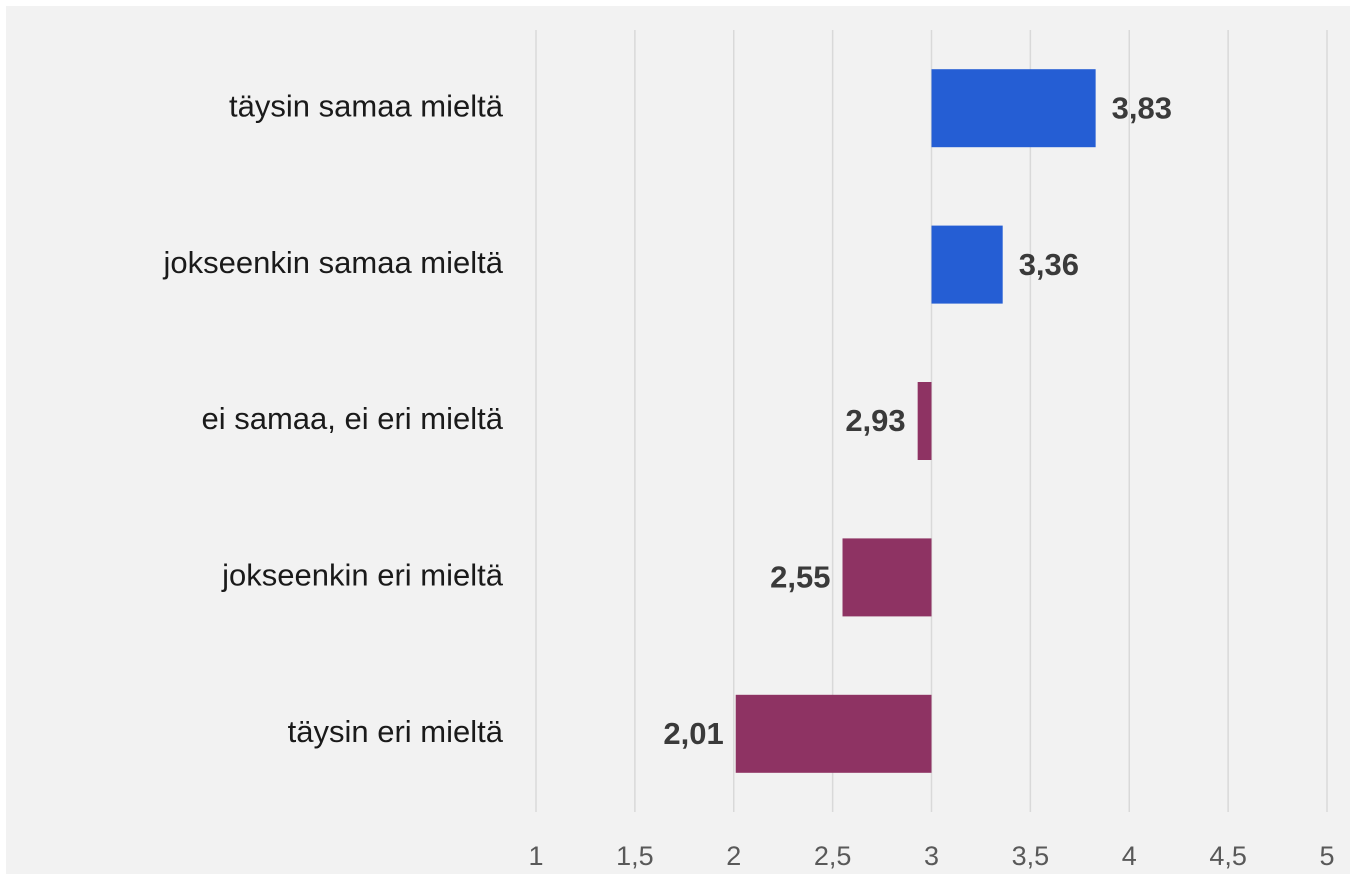  Describe the element at coordinates (333, 262) in the screenshot. I see `category-label: jokseenkin samaa mieltä` at that location.